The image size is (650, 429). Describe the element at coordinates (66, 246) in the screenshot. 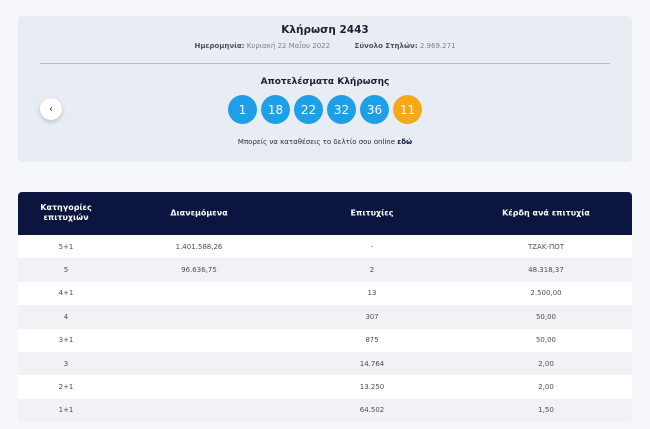

I see `cell-category: 5+1` at that location.